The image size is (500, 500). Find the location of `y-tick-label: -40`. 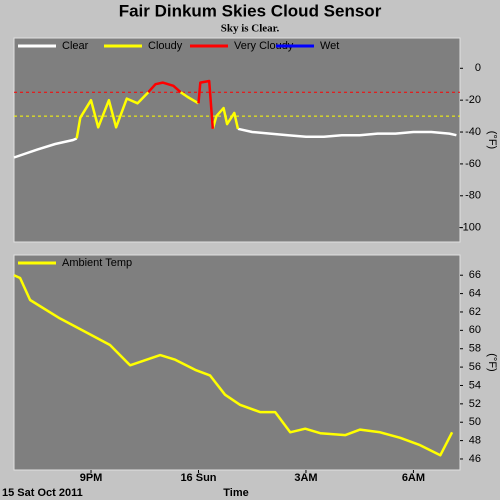

y-tick-label: -40 is located at coordinates (473, 132).